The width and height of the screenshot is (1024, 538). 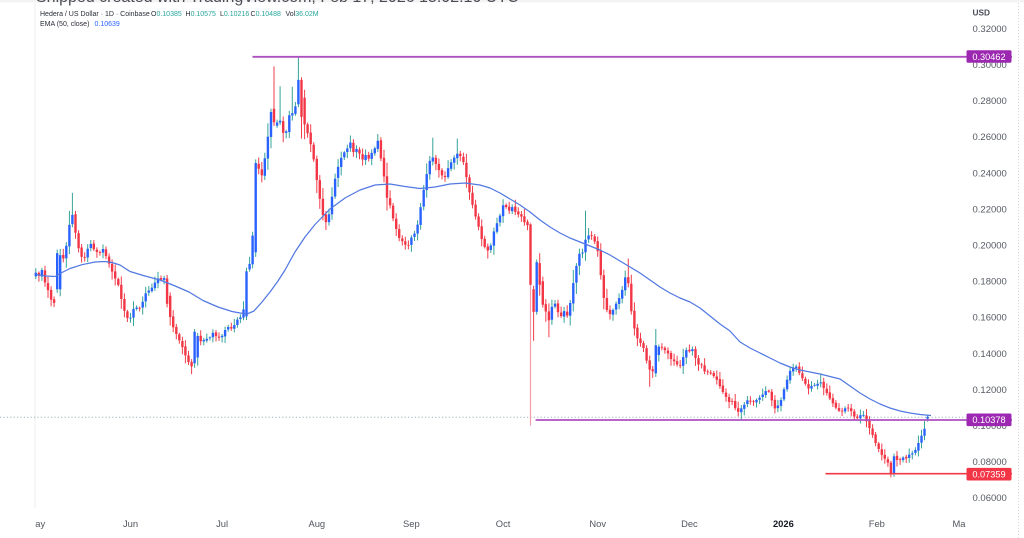 What do you see at coordinates (990, 498) in the screenshot?
I see `svg-text: 0.06000` at bounding box center [990, 498].